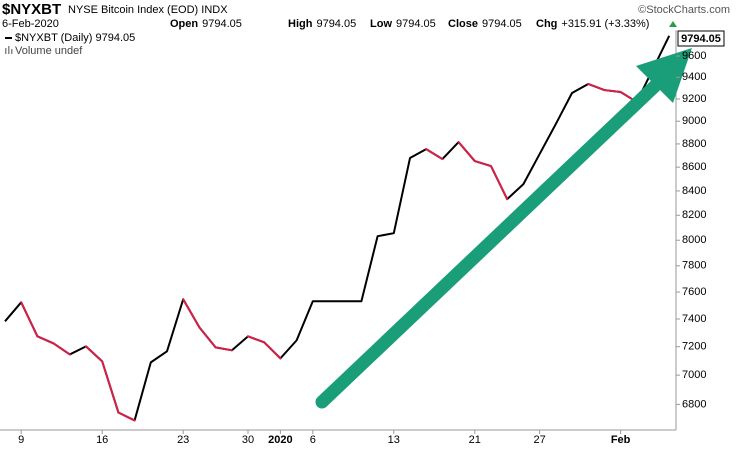 The width and height of the screenshot is (736, 451). I want to click on y-tick-label: 8000, so click(694, 240).